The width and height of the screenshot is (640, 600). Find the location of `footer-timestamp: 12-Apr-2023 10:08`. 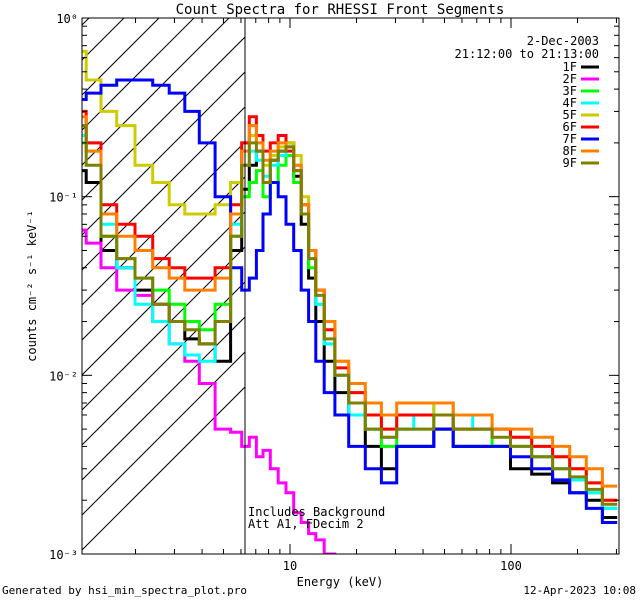

footer-timestamp: 12-Apr-2023 10:08 is located at coordinates (579, 590).